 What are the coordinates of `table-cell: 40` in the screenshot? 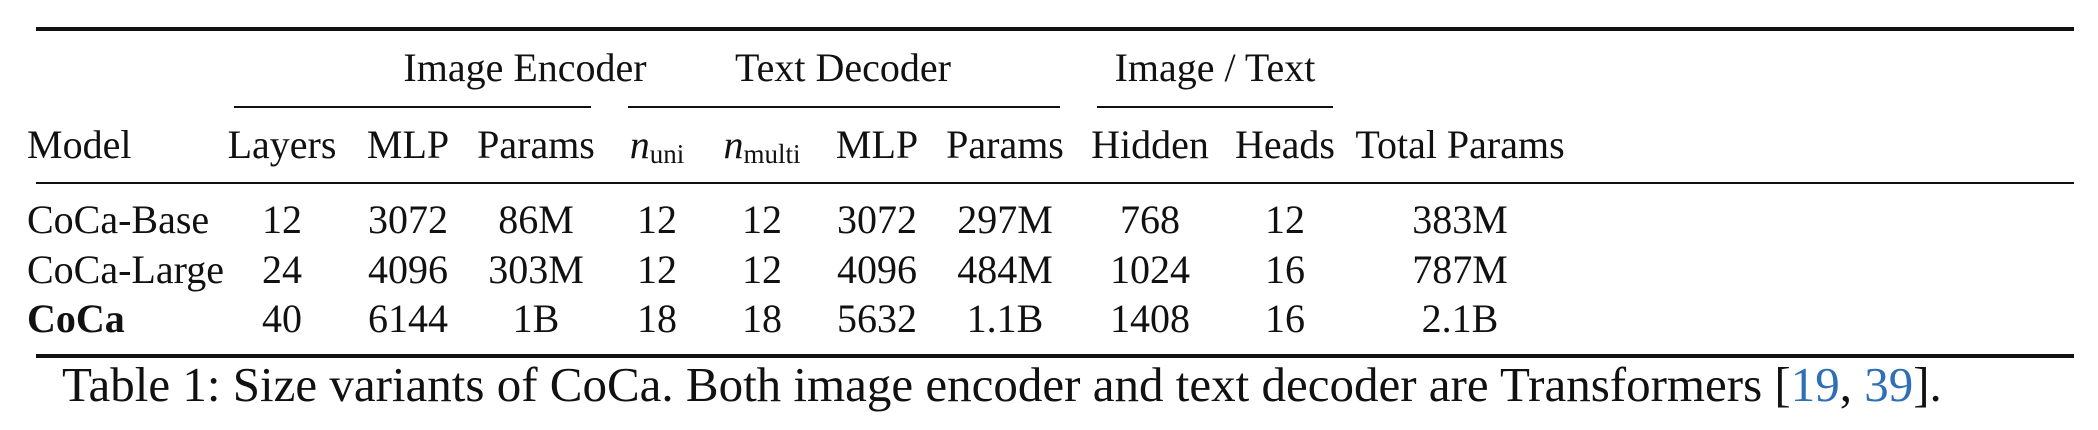 It's located at (282, 318).